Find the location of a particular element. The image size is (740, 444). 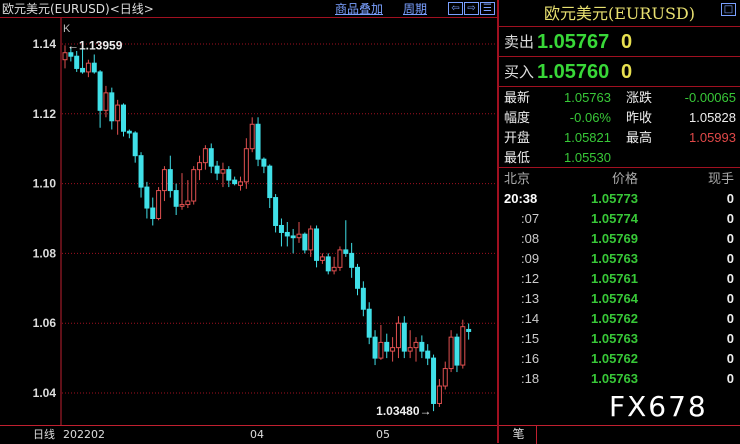

tick-time: :12 is located at coordinates (530, 278).